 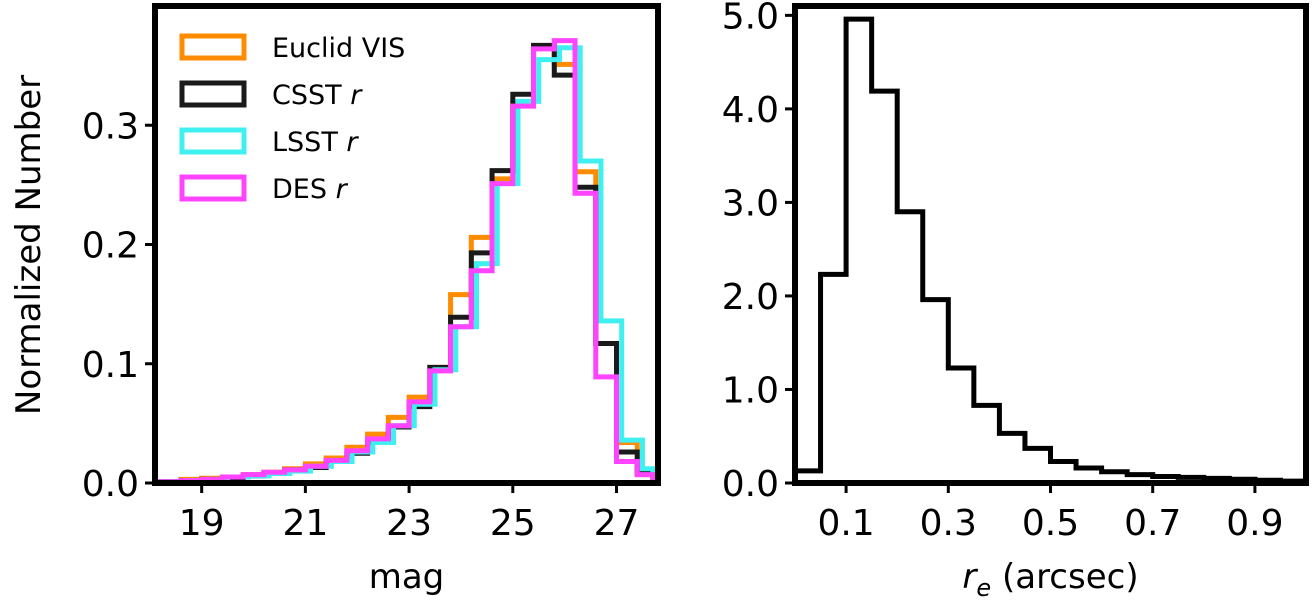 What do you see at coordinates (948, 523) in the screenshot?
I see `x-tick-label: 0.3` at bounding box center [948, 523].